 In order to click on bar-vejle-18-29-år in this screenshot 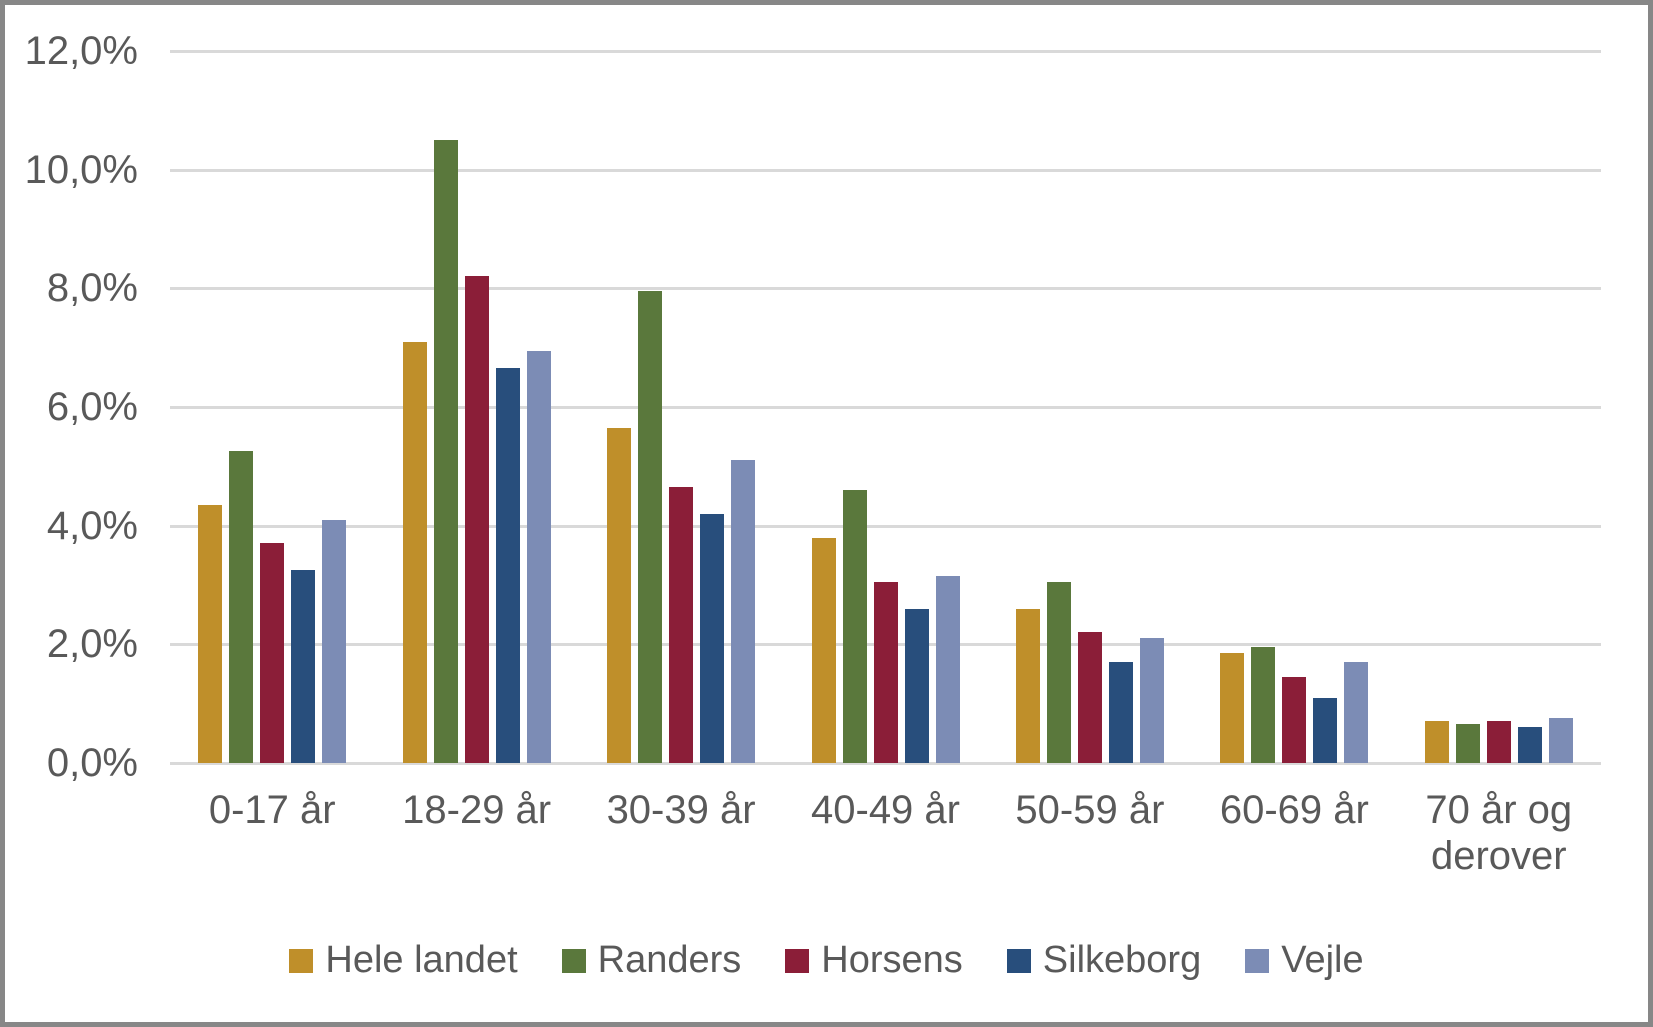, I will do `click(538, 557)`.